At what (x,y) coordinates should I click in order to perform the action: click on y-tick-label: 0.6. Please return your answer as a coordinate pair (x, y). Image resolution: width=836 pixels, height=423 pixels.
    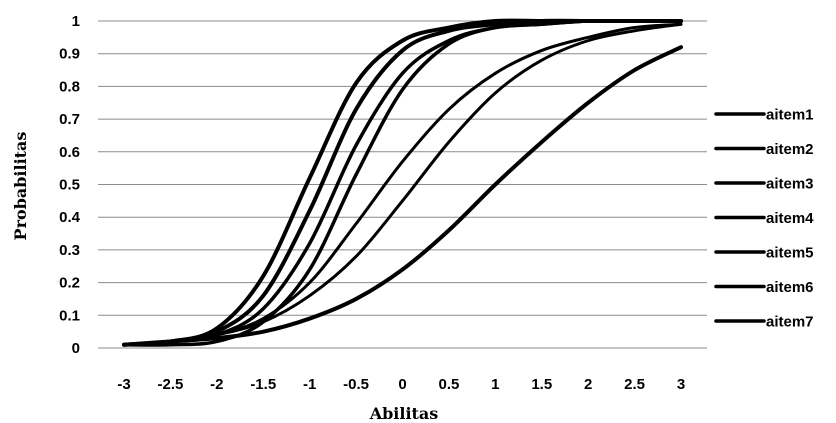
    Looking at the image, I should click on (69, 152).